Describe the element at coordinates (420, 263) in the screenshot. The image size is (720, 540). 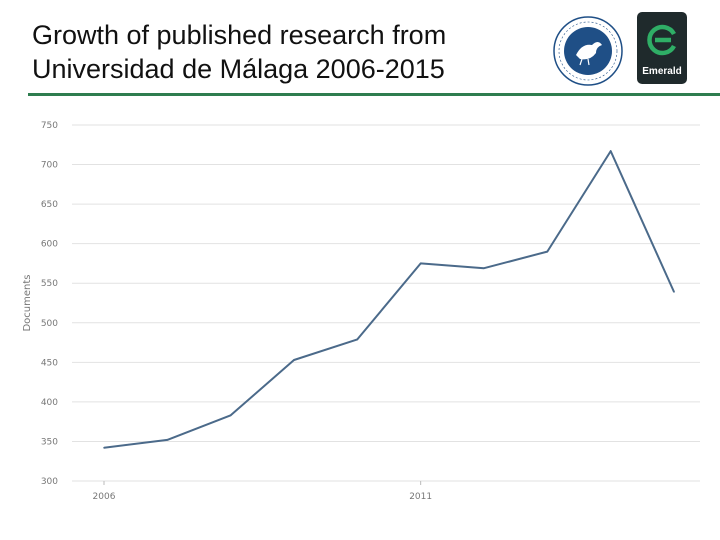
I see `data-point-2011` at that location.